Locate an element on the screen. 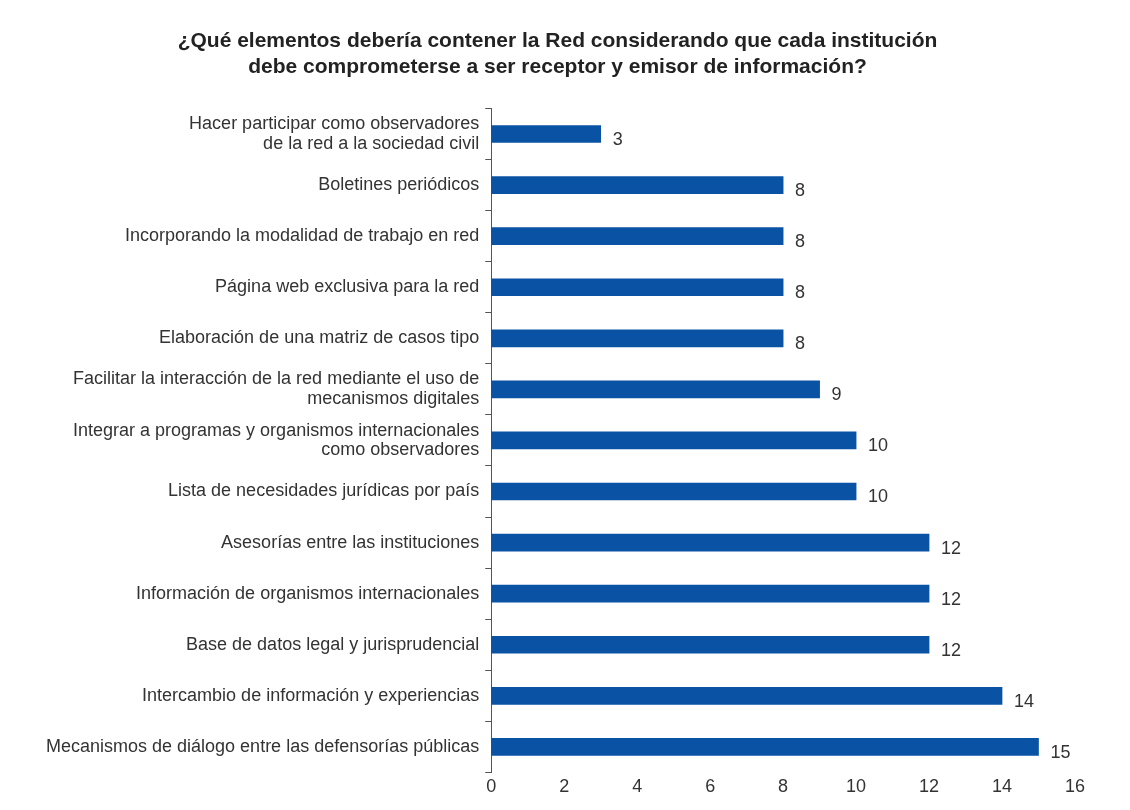 This screenshot has width=1130, height=810. data-label: 3 is located at coordinates (617, 139).